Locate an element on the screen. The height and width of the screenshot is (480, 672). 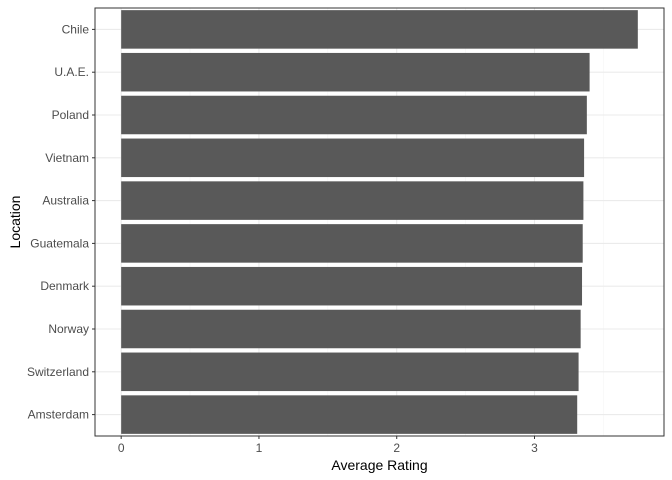
y-tick-label: U.A.E. is located at coordinates (71, 72).